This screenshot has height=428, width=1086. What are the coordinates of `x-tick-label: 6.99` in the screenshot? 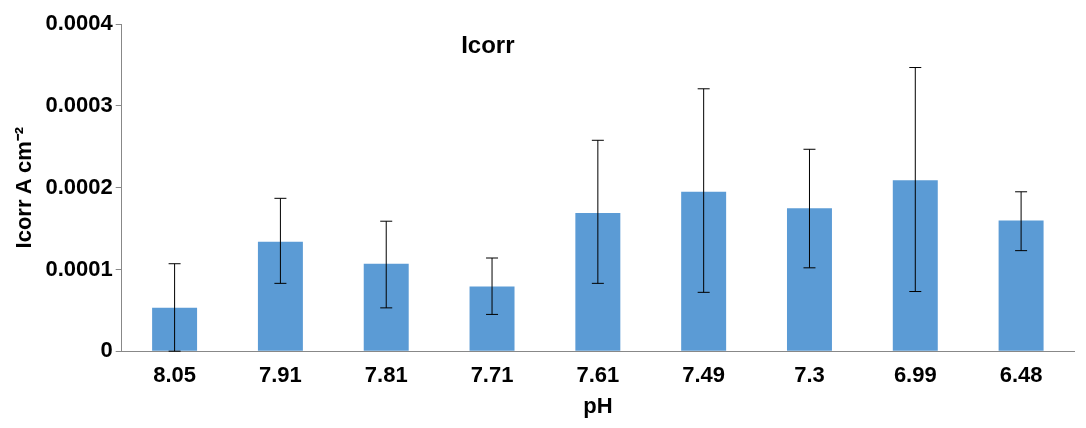 It's located at (915, 375).